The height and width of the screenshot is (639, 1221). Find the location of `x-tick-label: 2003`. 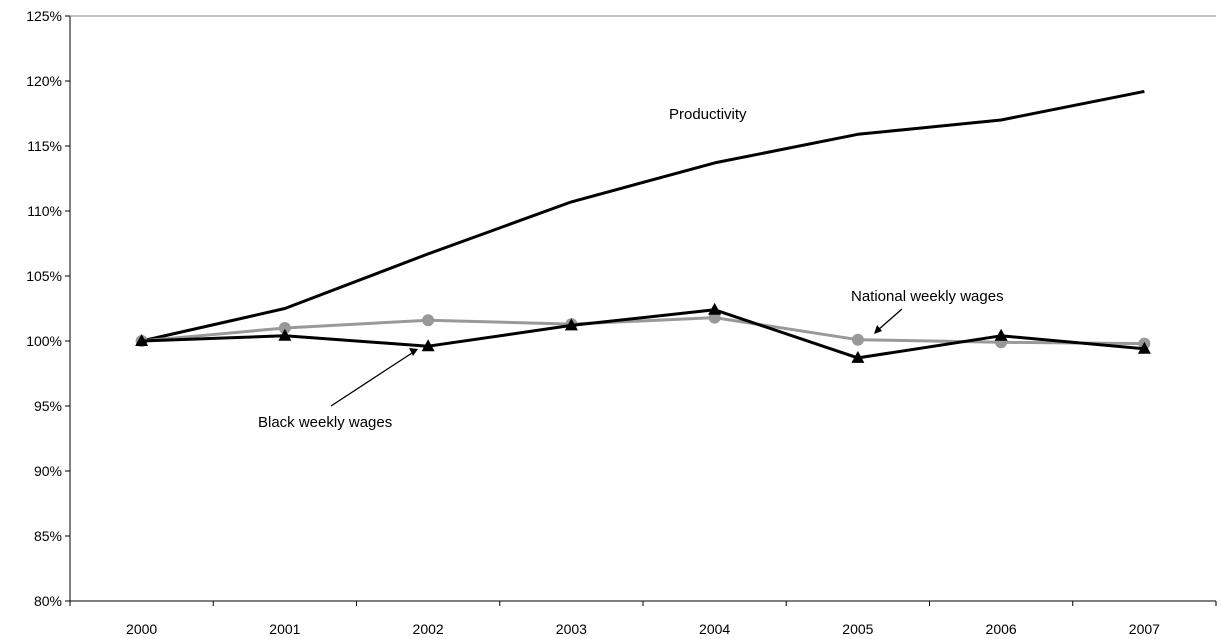

x-tick-label: 2003 is located at coordinates (571, 629).